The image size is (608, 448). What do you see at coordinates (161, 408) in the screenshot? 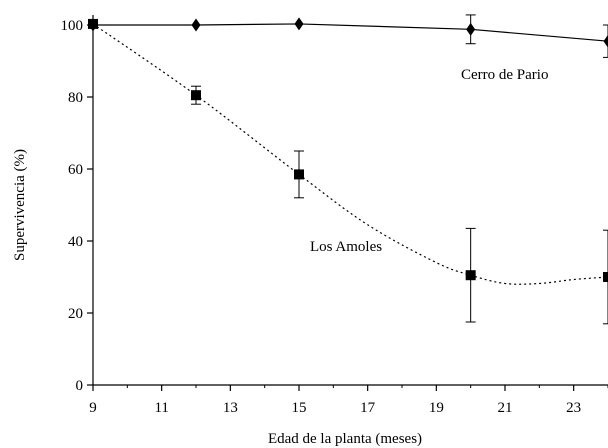
I see `x-tick-label: 11` at bounding box center [161, 408].